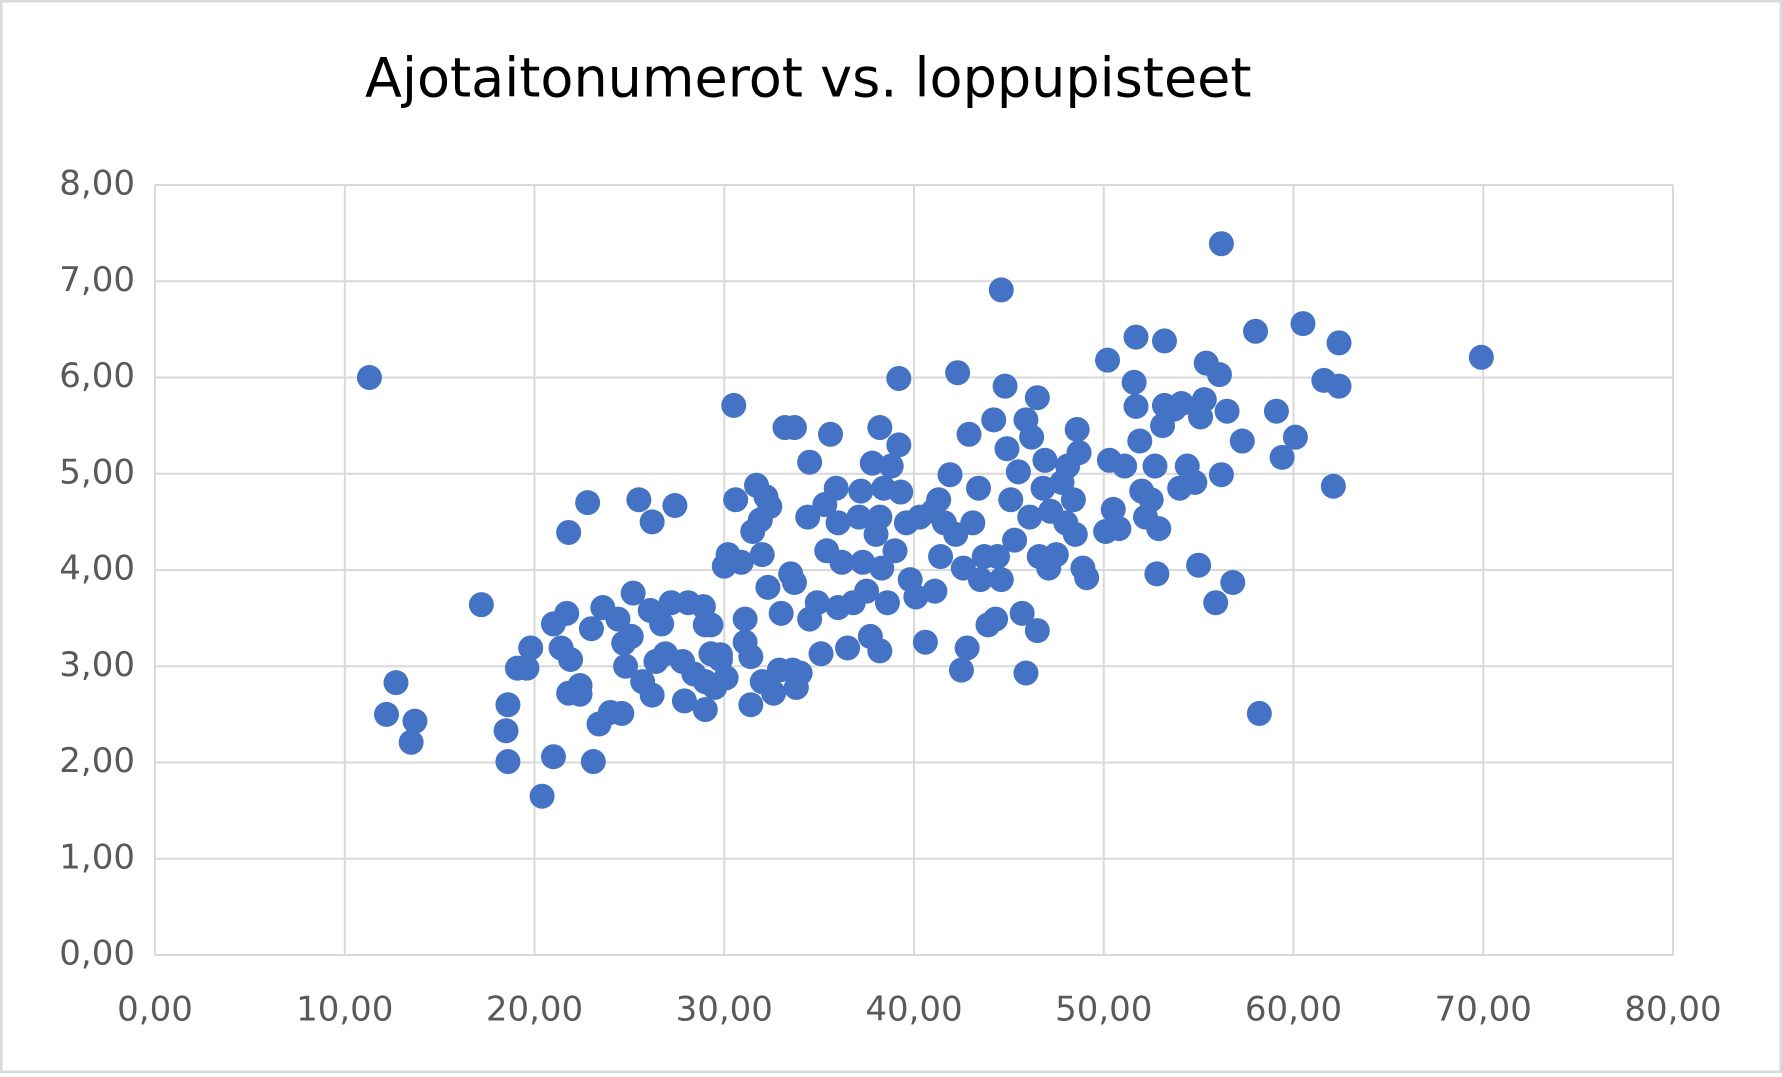 Image resolution: width=1782 pixels, height=1077 pixels. What do you see at coordinates (808, 78) in the screenshot?
I see `chart-title: Ajotaitonumerot vs. loppupisteet` at bounding box center [808, 78].